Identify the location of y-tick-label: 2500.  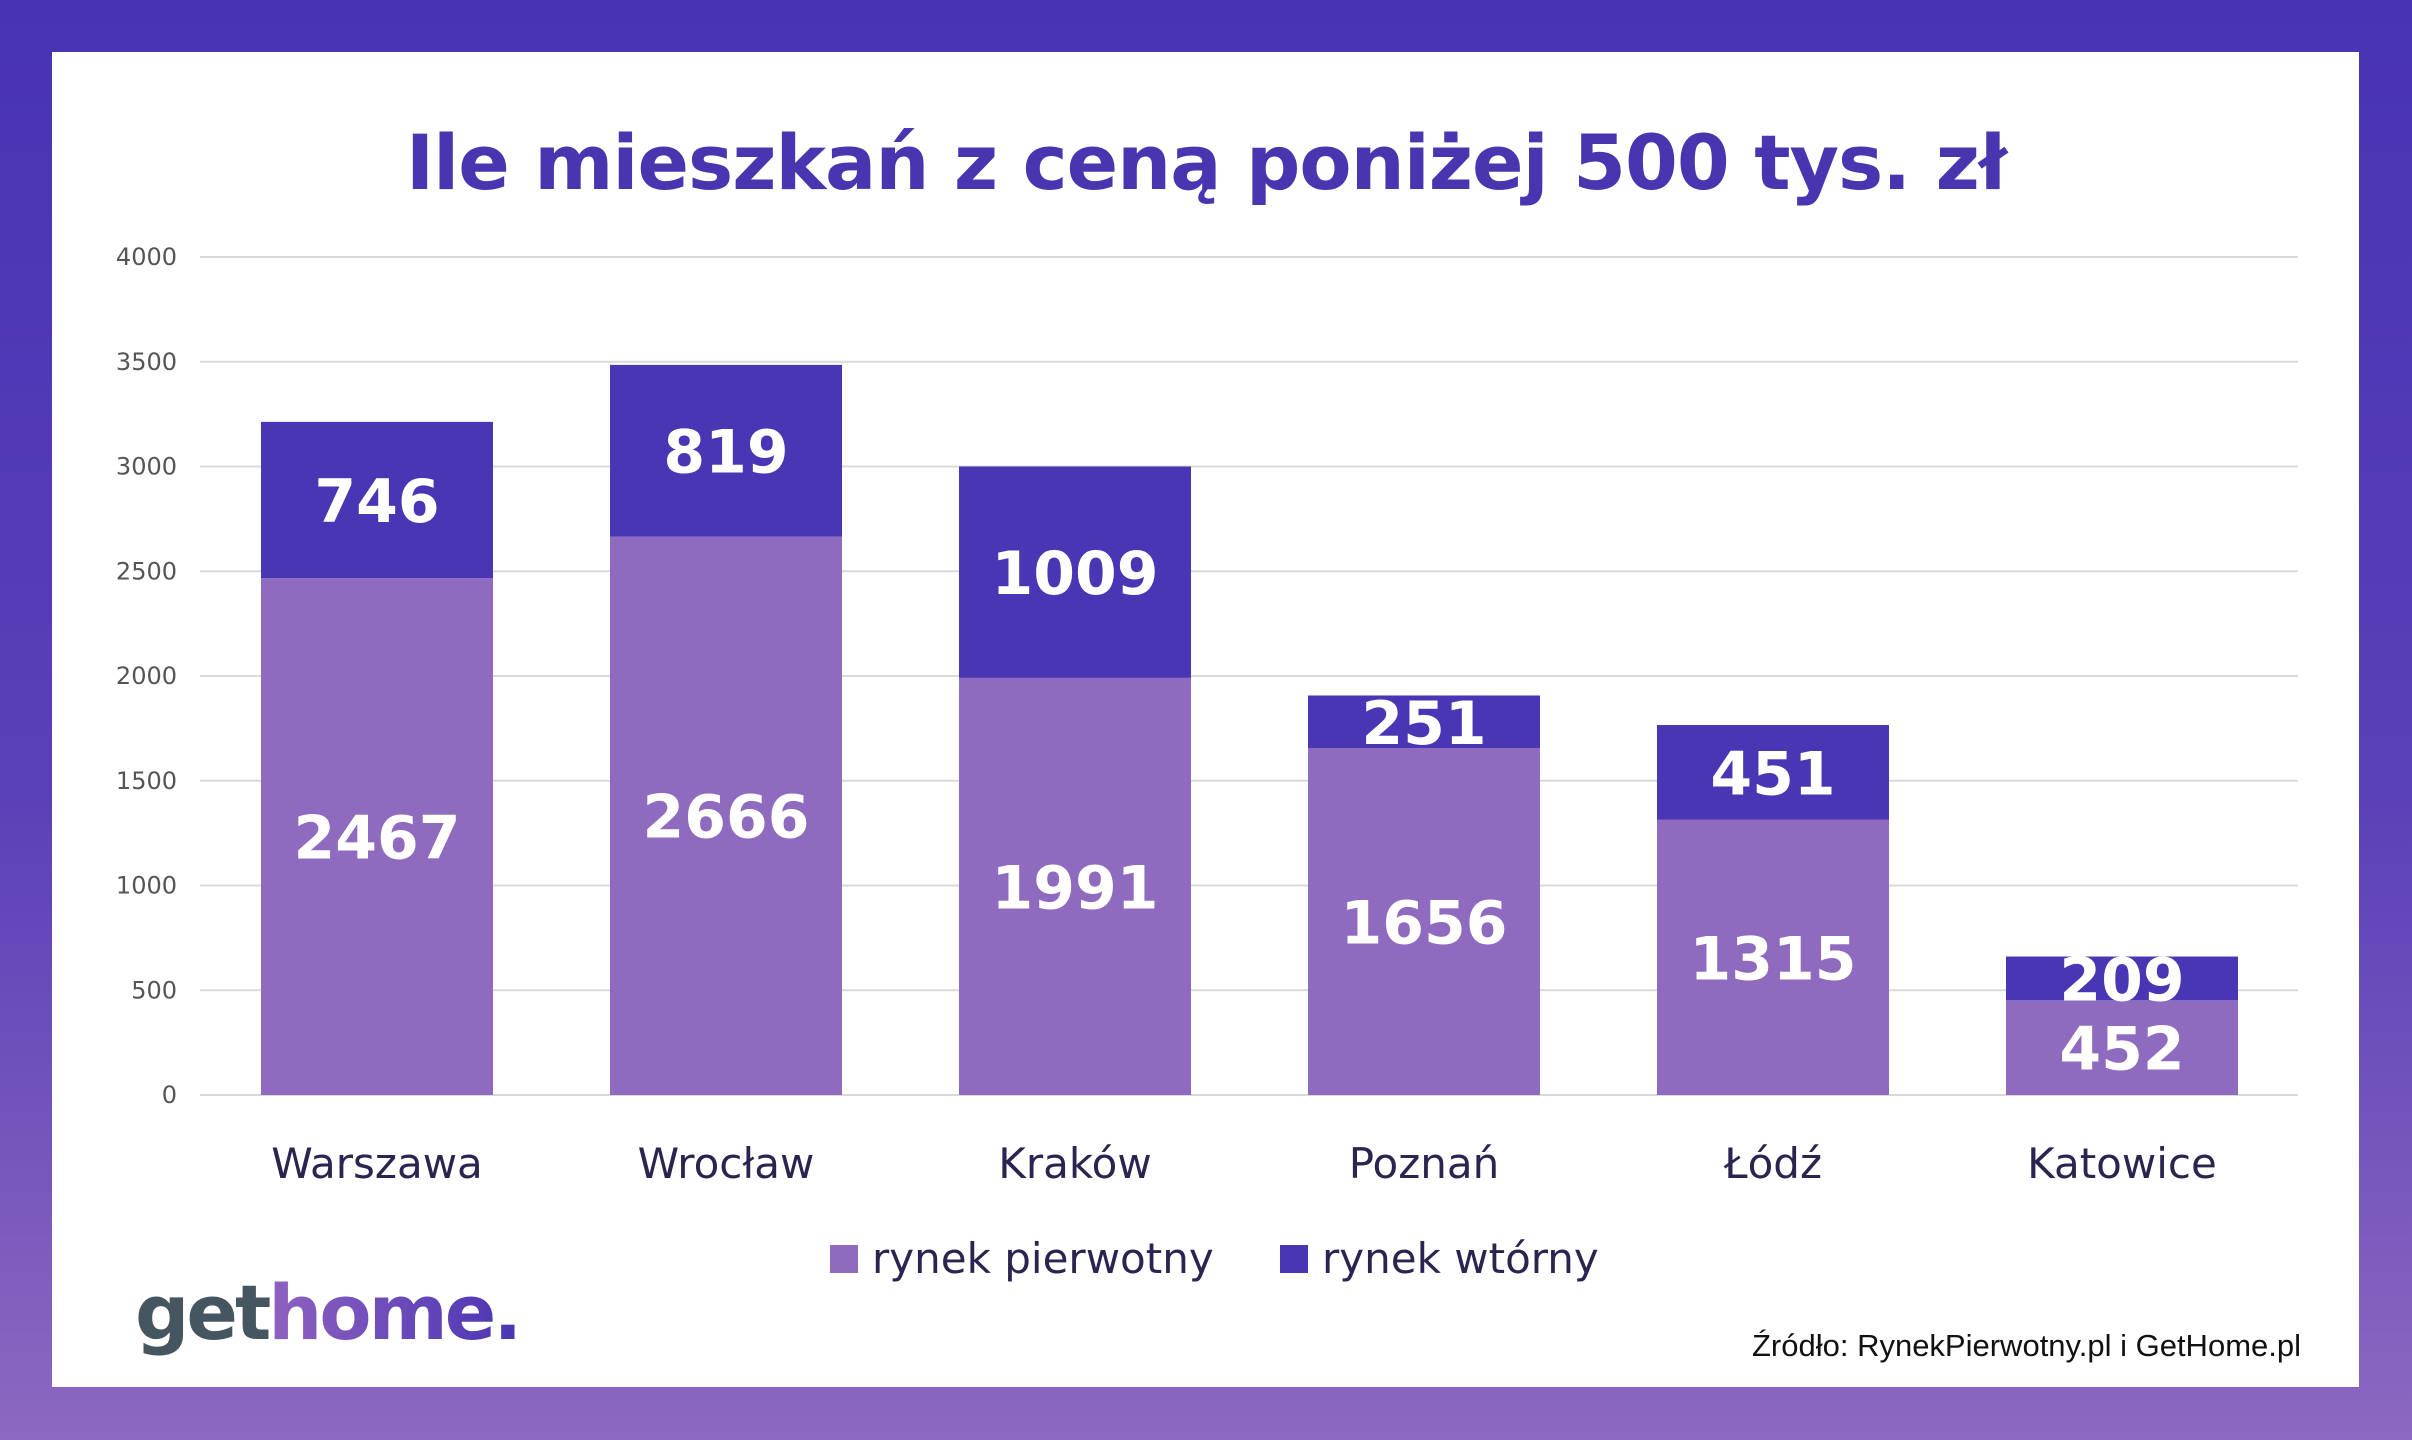
(146, 571).